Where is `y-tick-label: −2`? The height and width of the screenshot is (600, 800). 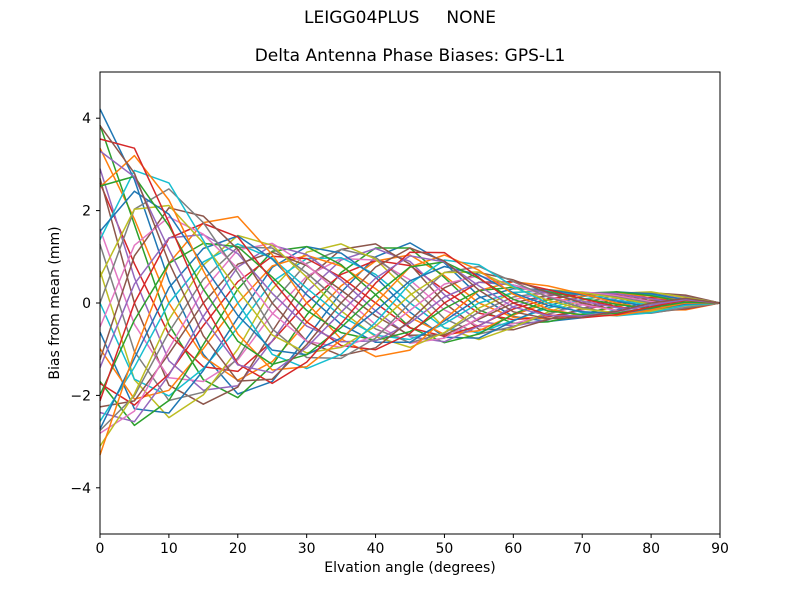 y-tick-label: −2 is located at coordinates (80, 396).